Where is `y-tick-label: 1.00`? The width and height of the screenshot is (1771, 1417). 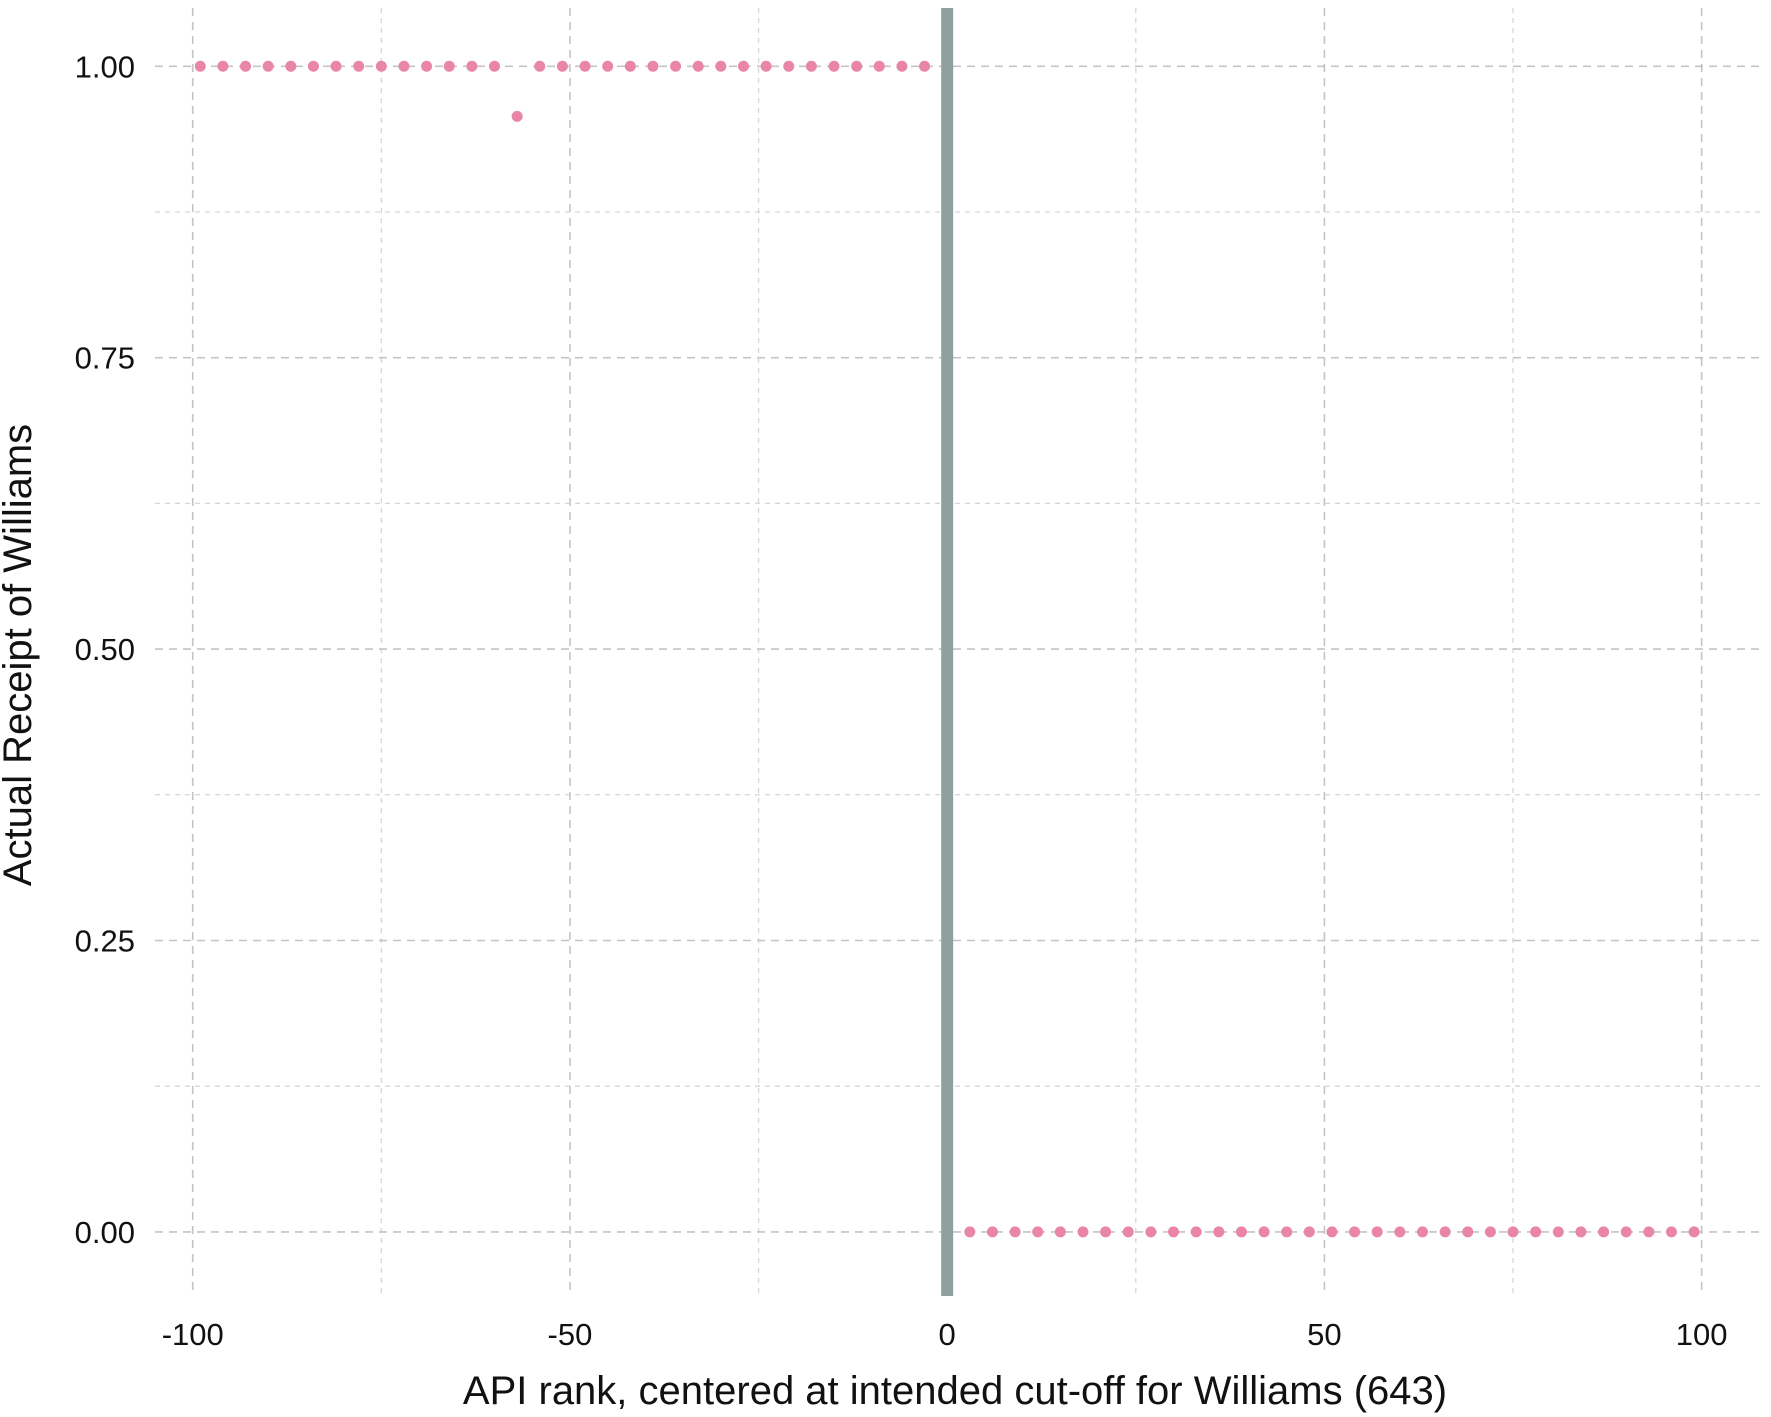
y-tick-label: 1.00 is located at coordinates (105, 66).